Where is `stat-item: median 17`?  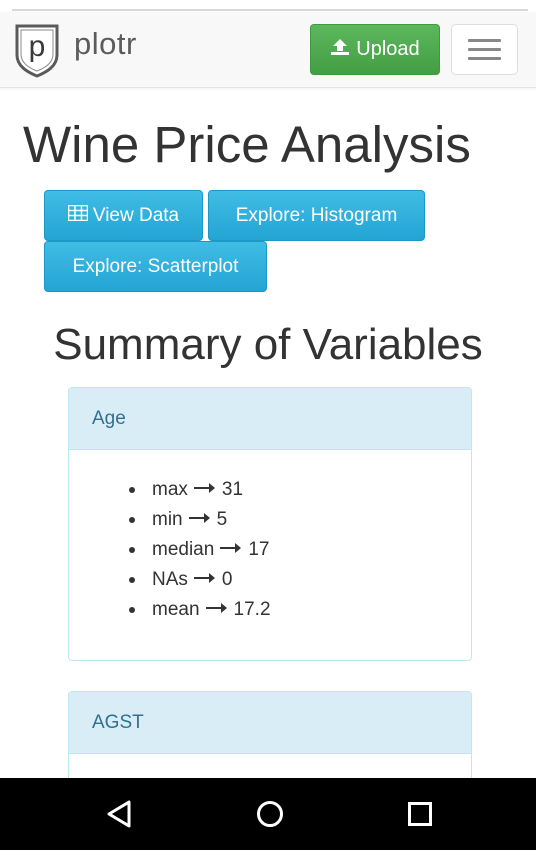
stat-item: median 17 is located at coordinates (199, 550).